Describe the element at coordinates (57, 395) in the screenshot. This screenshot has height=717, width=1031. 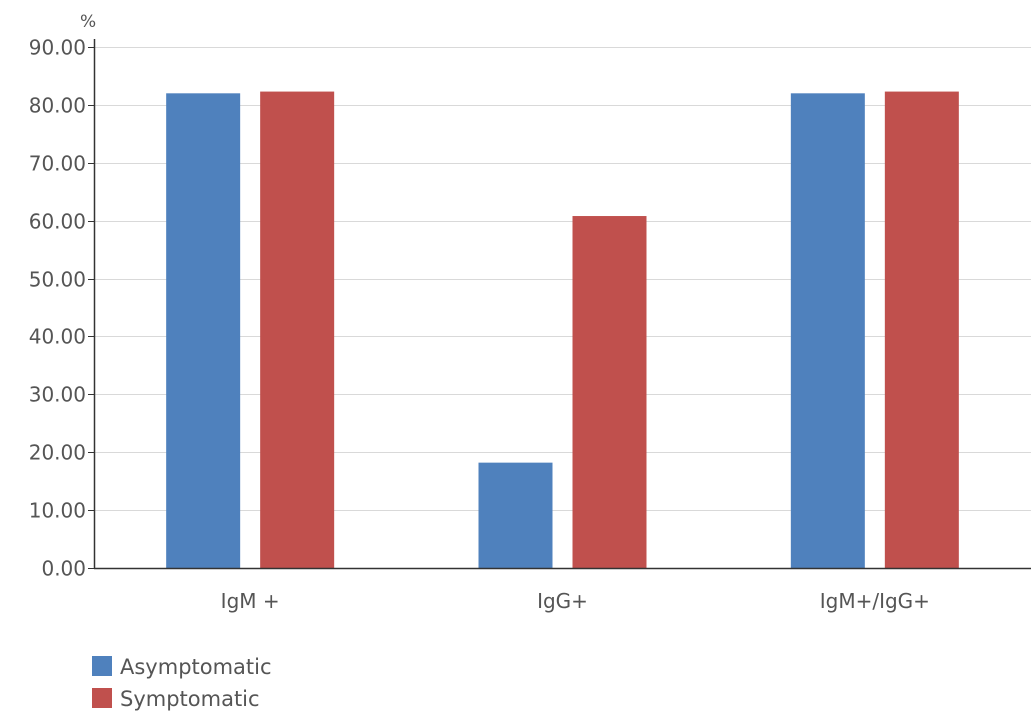
I see `y-tick-label: 30.00` at that location.